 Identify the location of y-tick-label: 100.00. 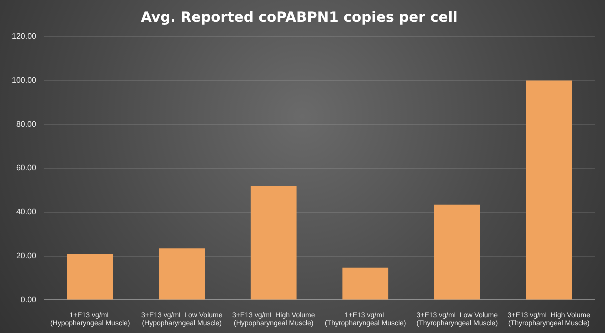
(25, 80).